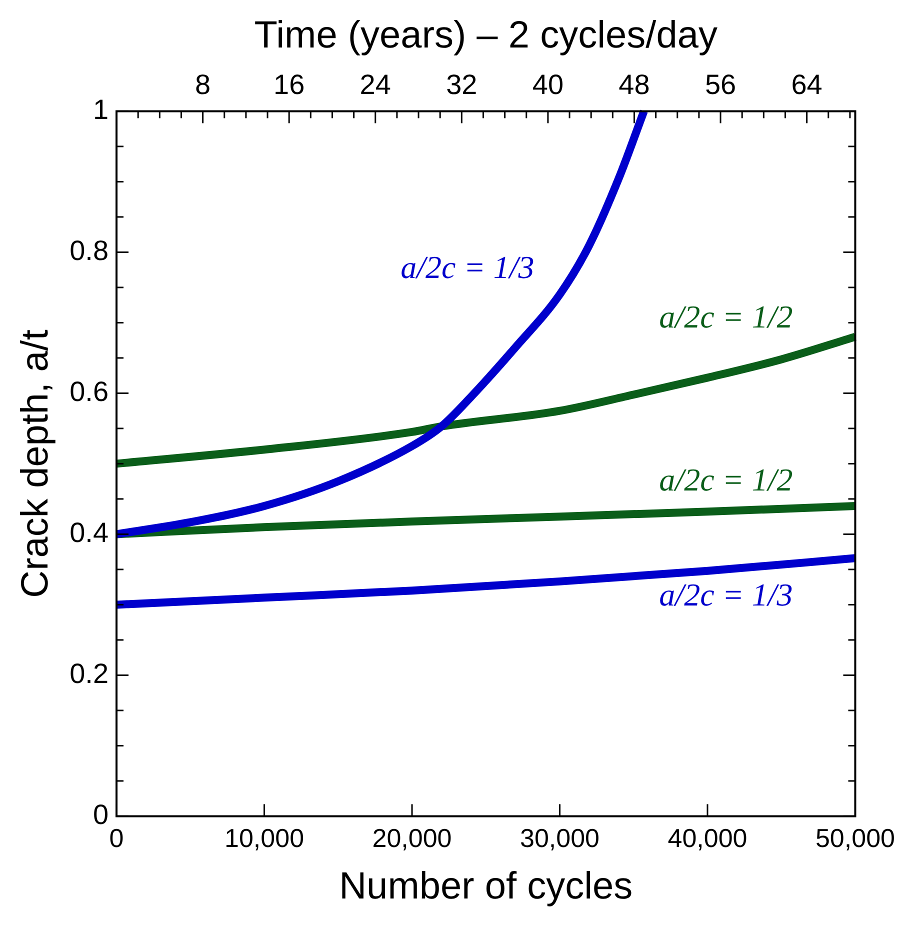  I want to click on x2-axis-title: Time (years) – 2 cycles/day, so click(486, 35).